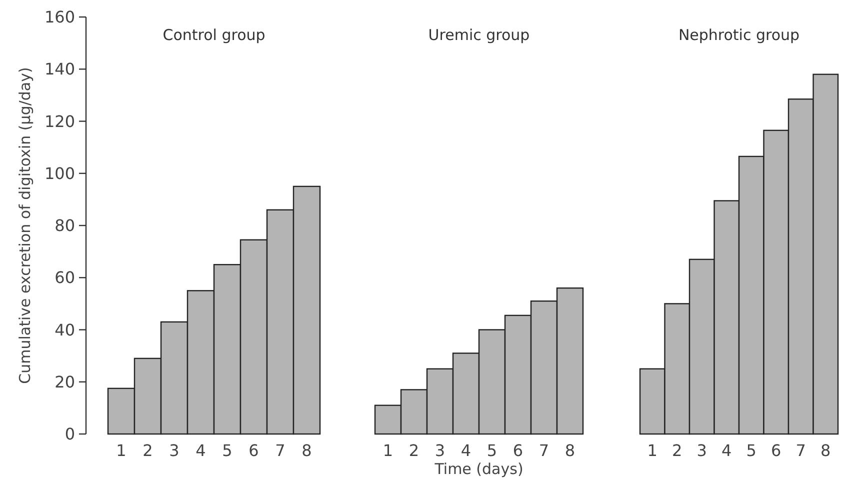 Image resolution: width=848 pixels, height=484 pixels. What do you see at coordinates (64, 226) in the screenshot?
I see `y-tick-label: 80` at bounding box center [64, 226].